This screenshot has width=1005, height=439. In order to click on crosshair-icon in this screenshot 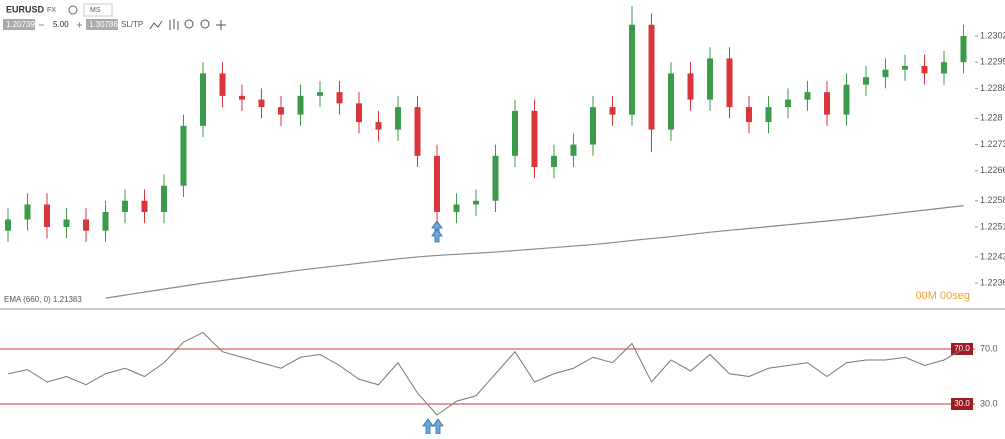, I will do `click(221, 25)`.